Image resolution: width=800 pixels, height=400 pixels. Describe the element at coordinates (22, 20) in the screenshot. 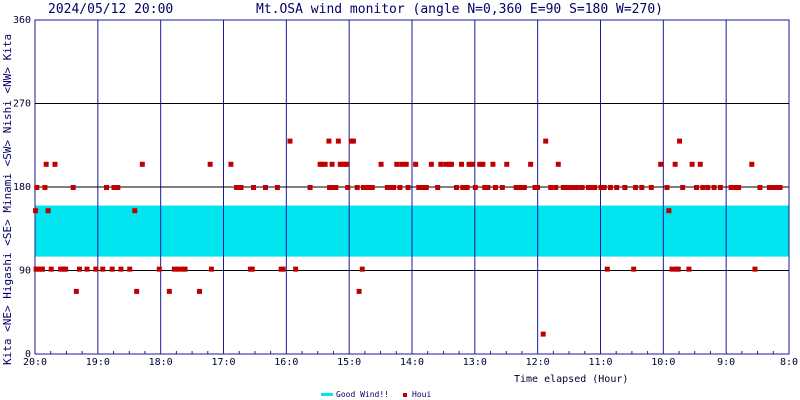

I see `y-tick-label: 360` at that location.